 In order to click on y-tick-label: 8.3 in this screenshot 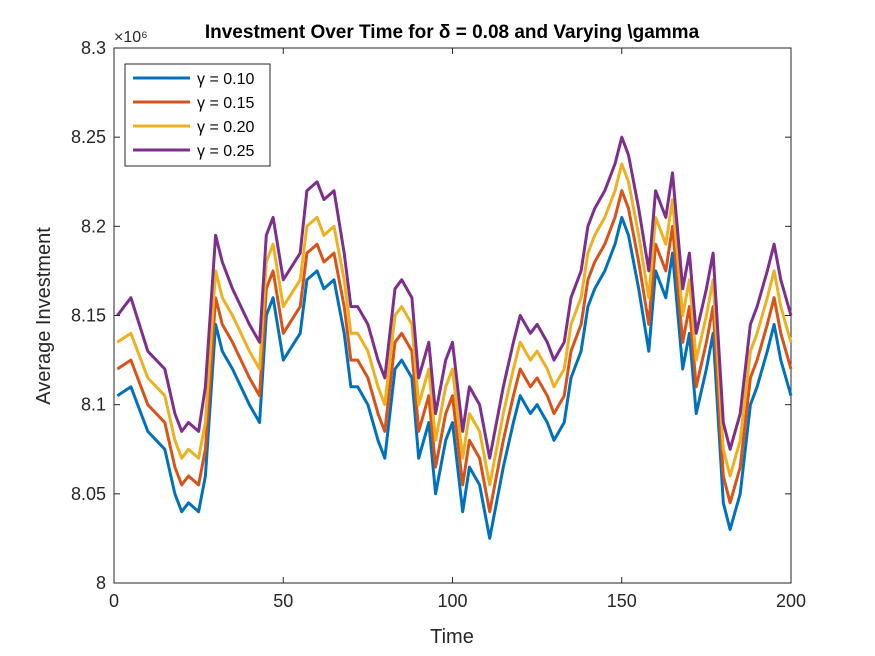, I will do `click(93, 48)`.